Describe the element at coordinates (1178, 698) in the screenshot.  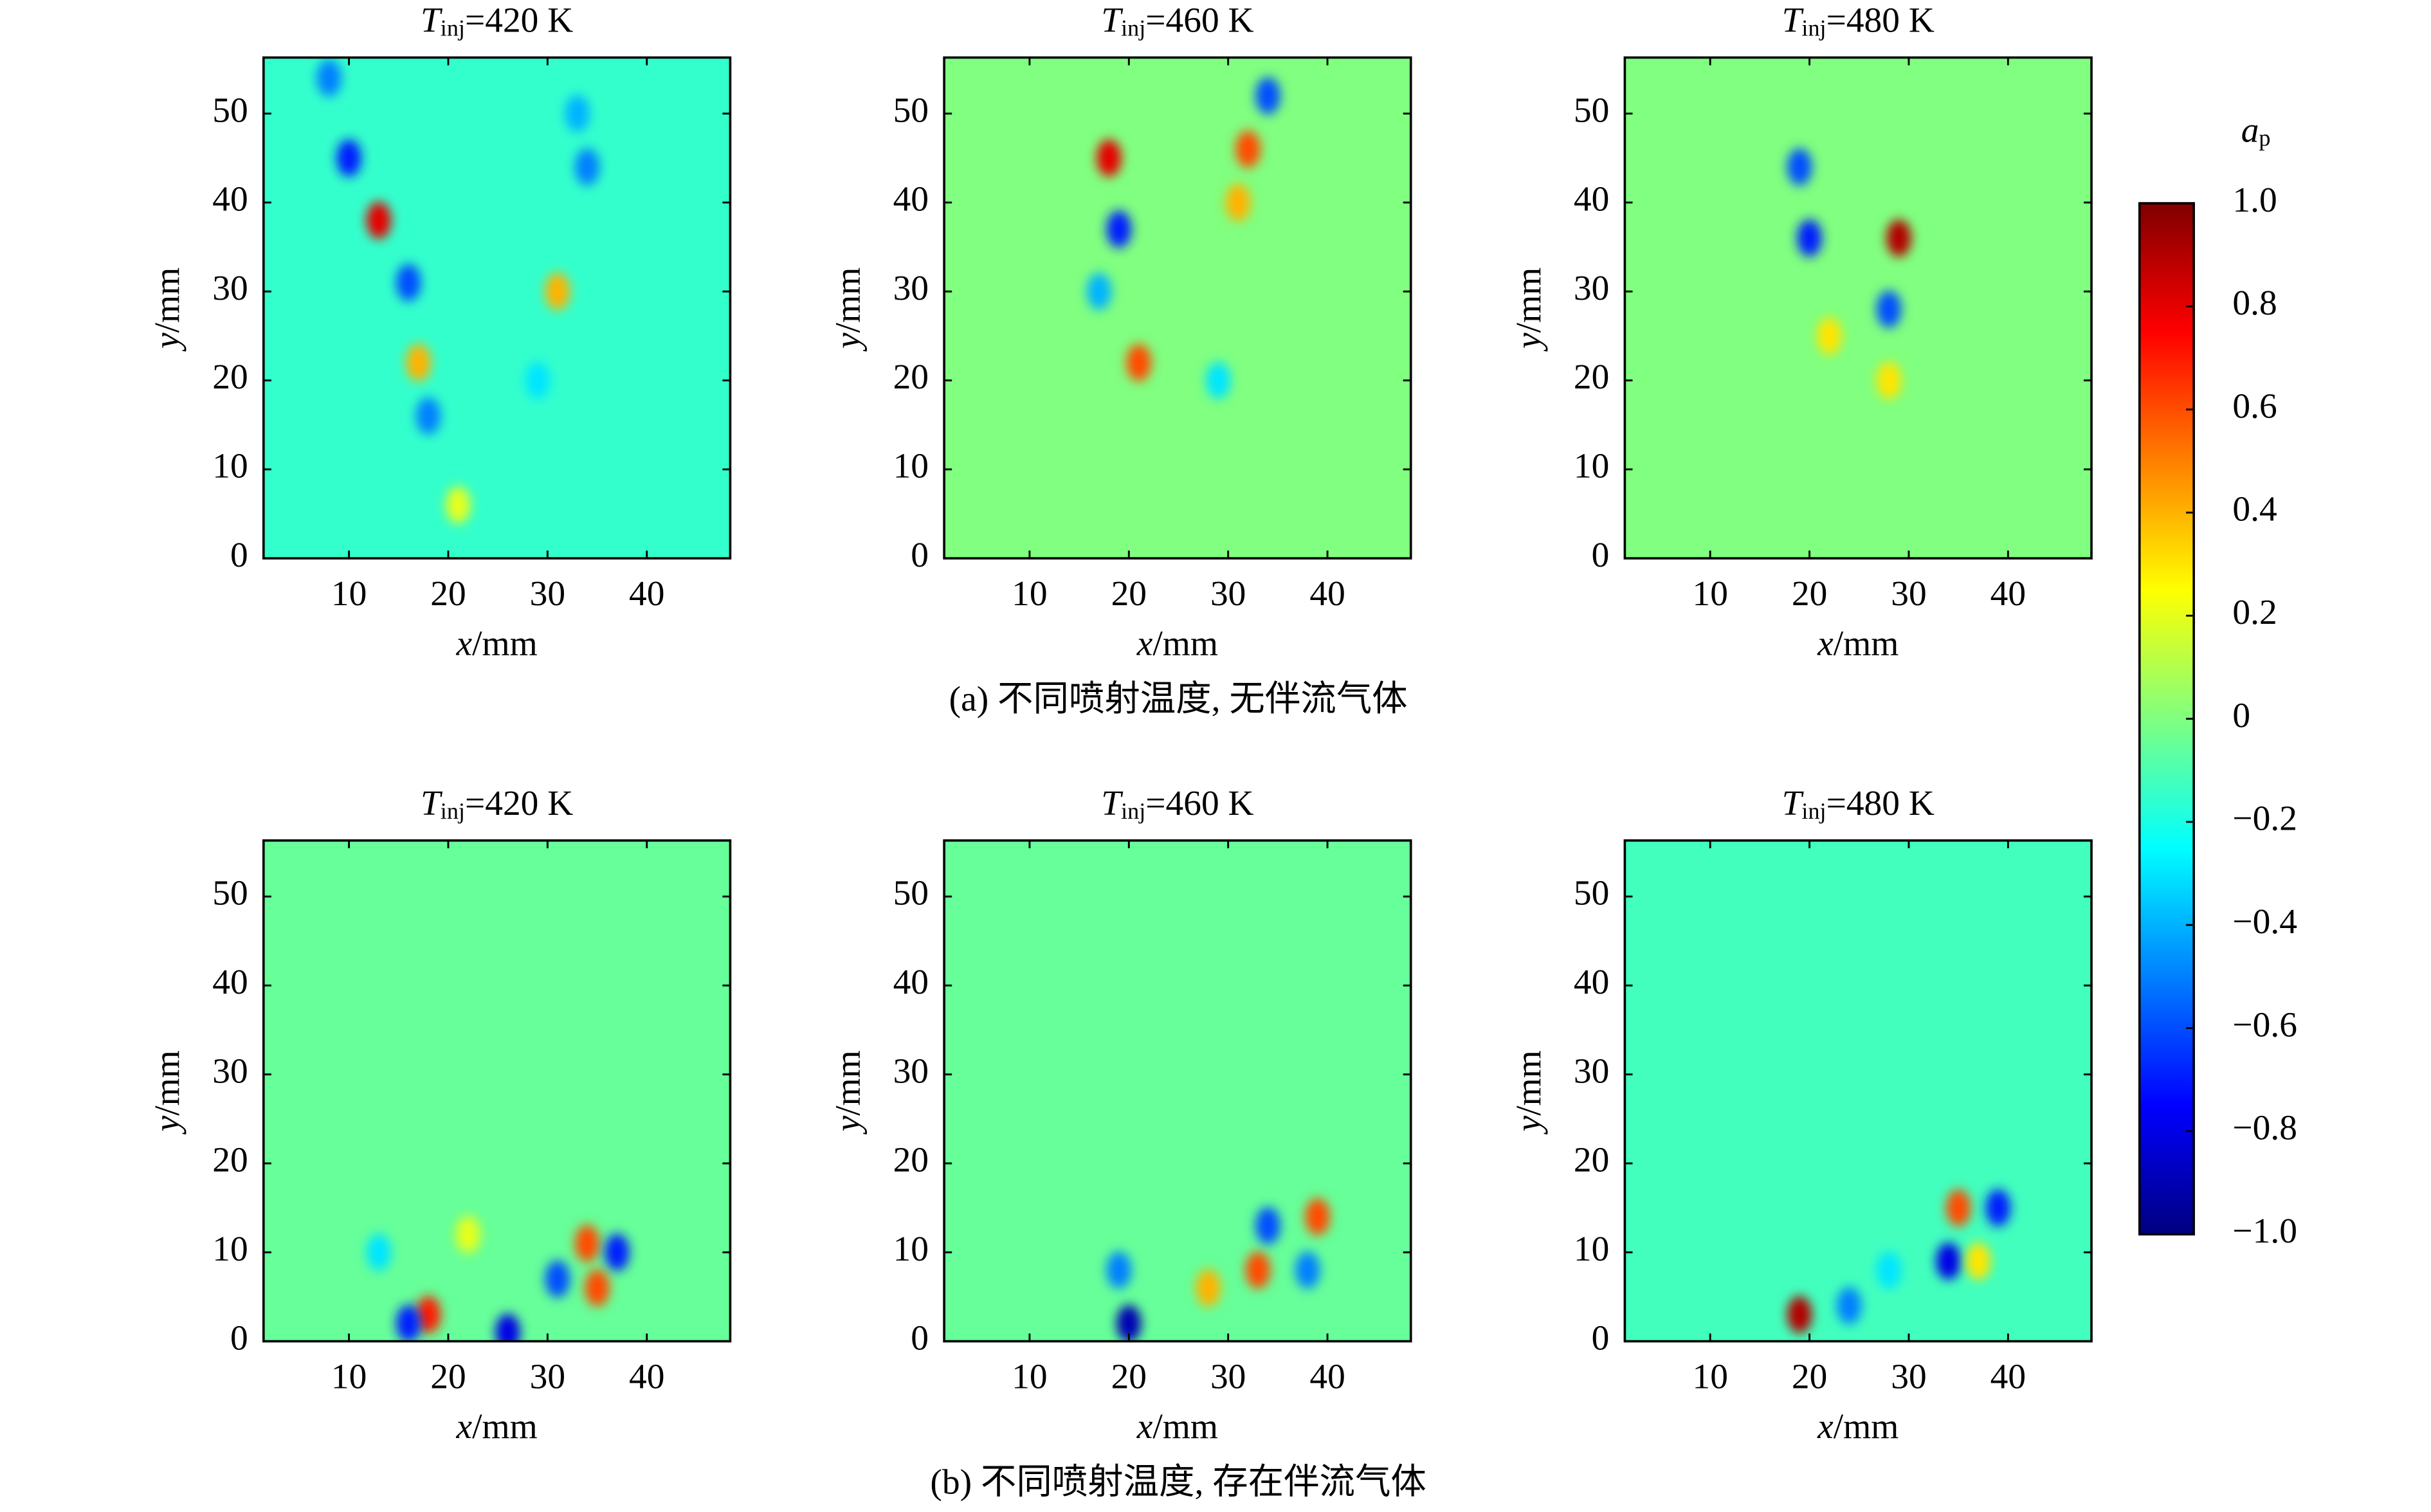
I see `caption: (a) 不同喷射温度, 无伴流气体` at that location.